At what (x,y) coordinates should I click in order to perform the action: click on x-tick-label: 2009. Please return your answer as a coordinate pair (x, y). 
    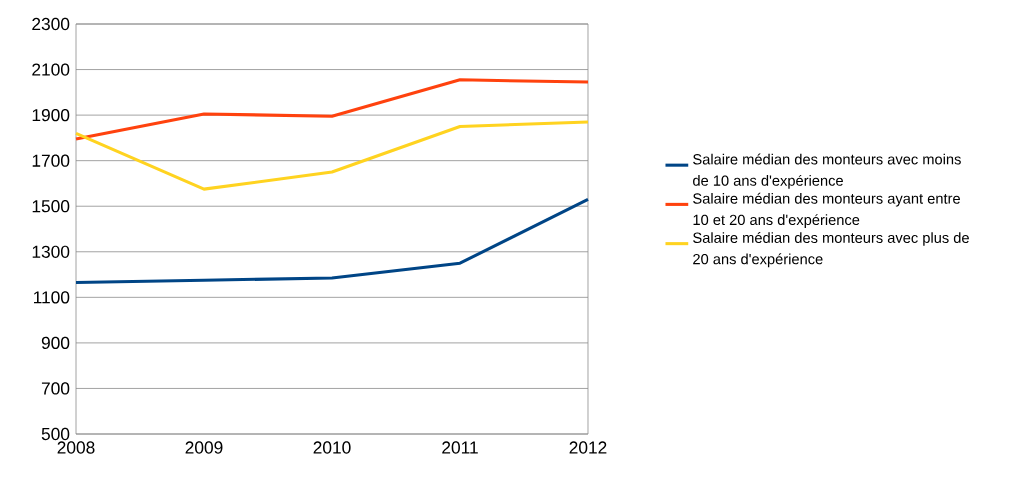
    Looking at the image, I should click on (204, 447).